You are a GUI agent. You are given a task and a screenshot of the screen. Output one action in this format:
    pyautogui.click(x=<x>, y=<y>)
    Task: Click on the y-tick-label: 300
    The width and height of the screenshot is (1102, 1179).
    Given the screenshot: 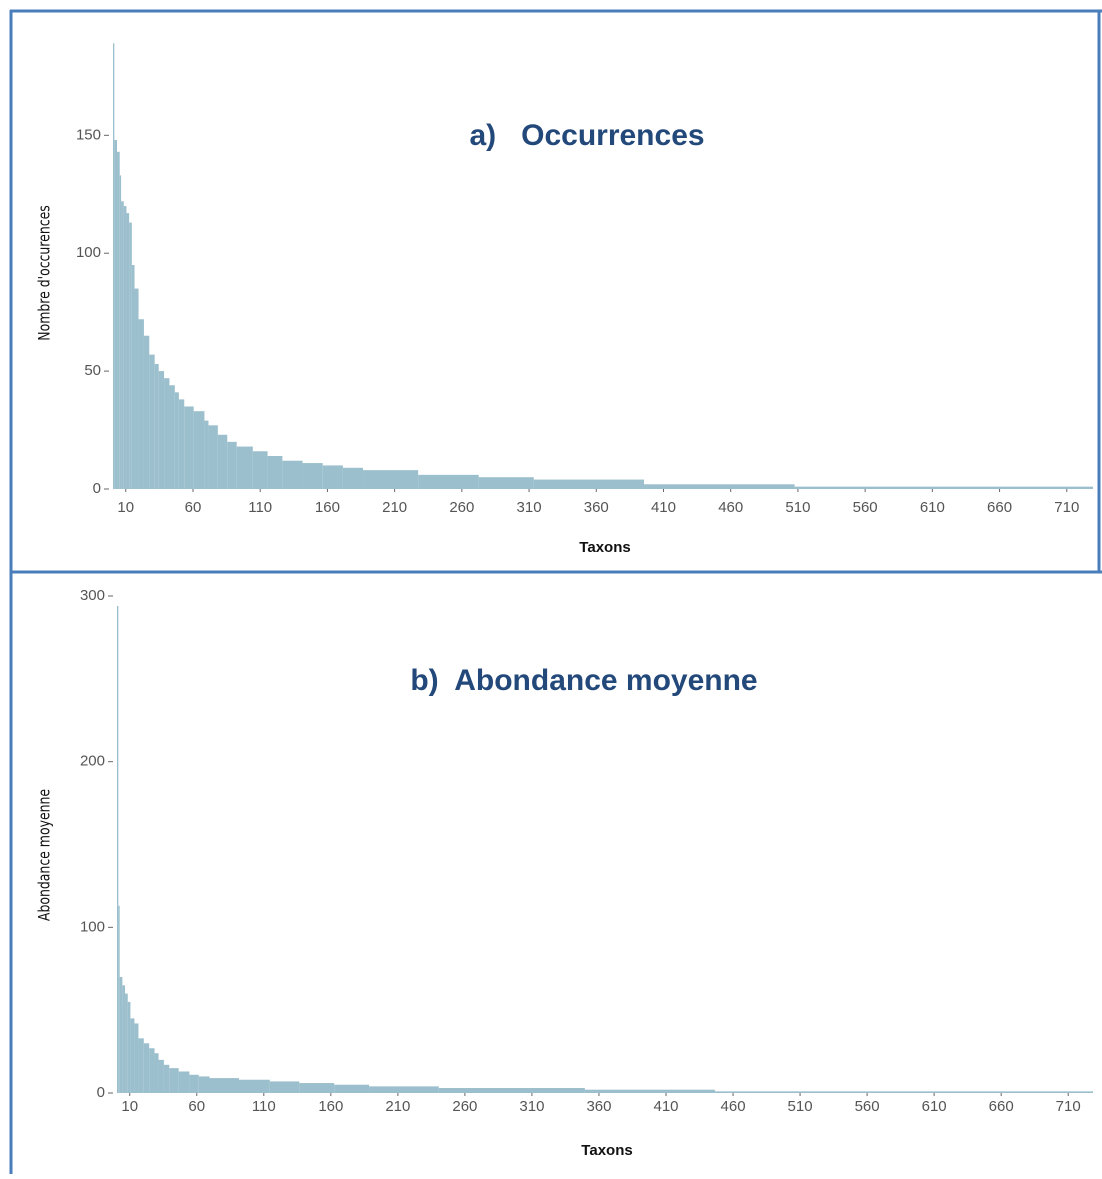 What is the action you would take?
    pyautogui.click(x=92, y=595)
    